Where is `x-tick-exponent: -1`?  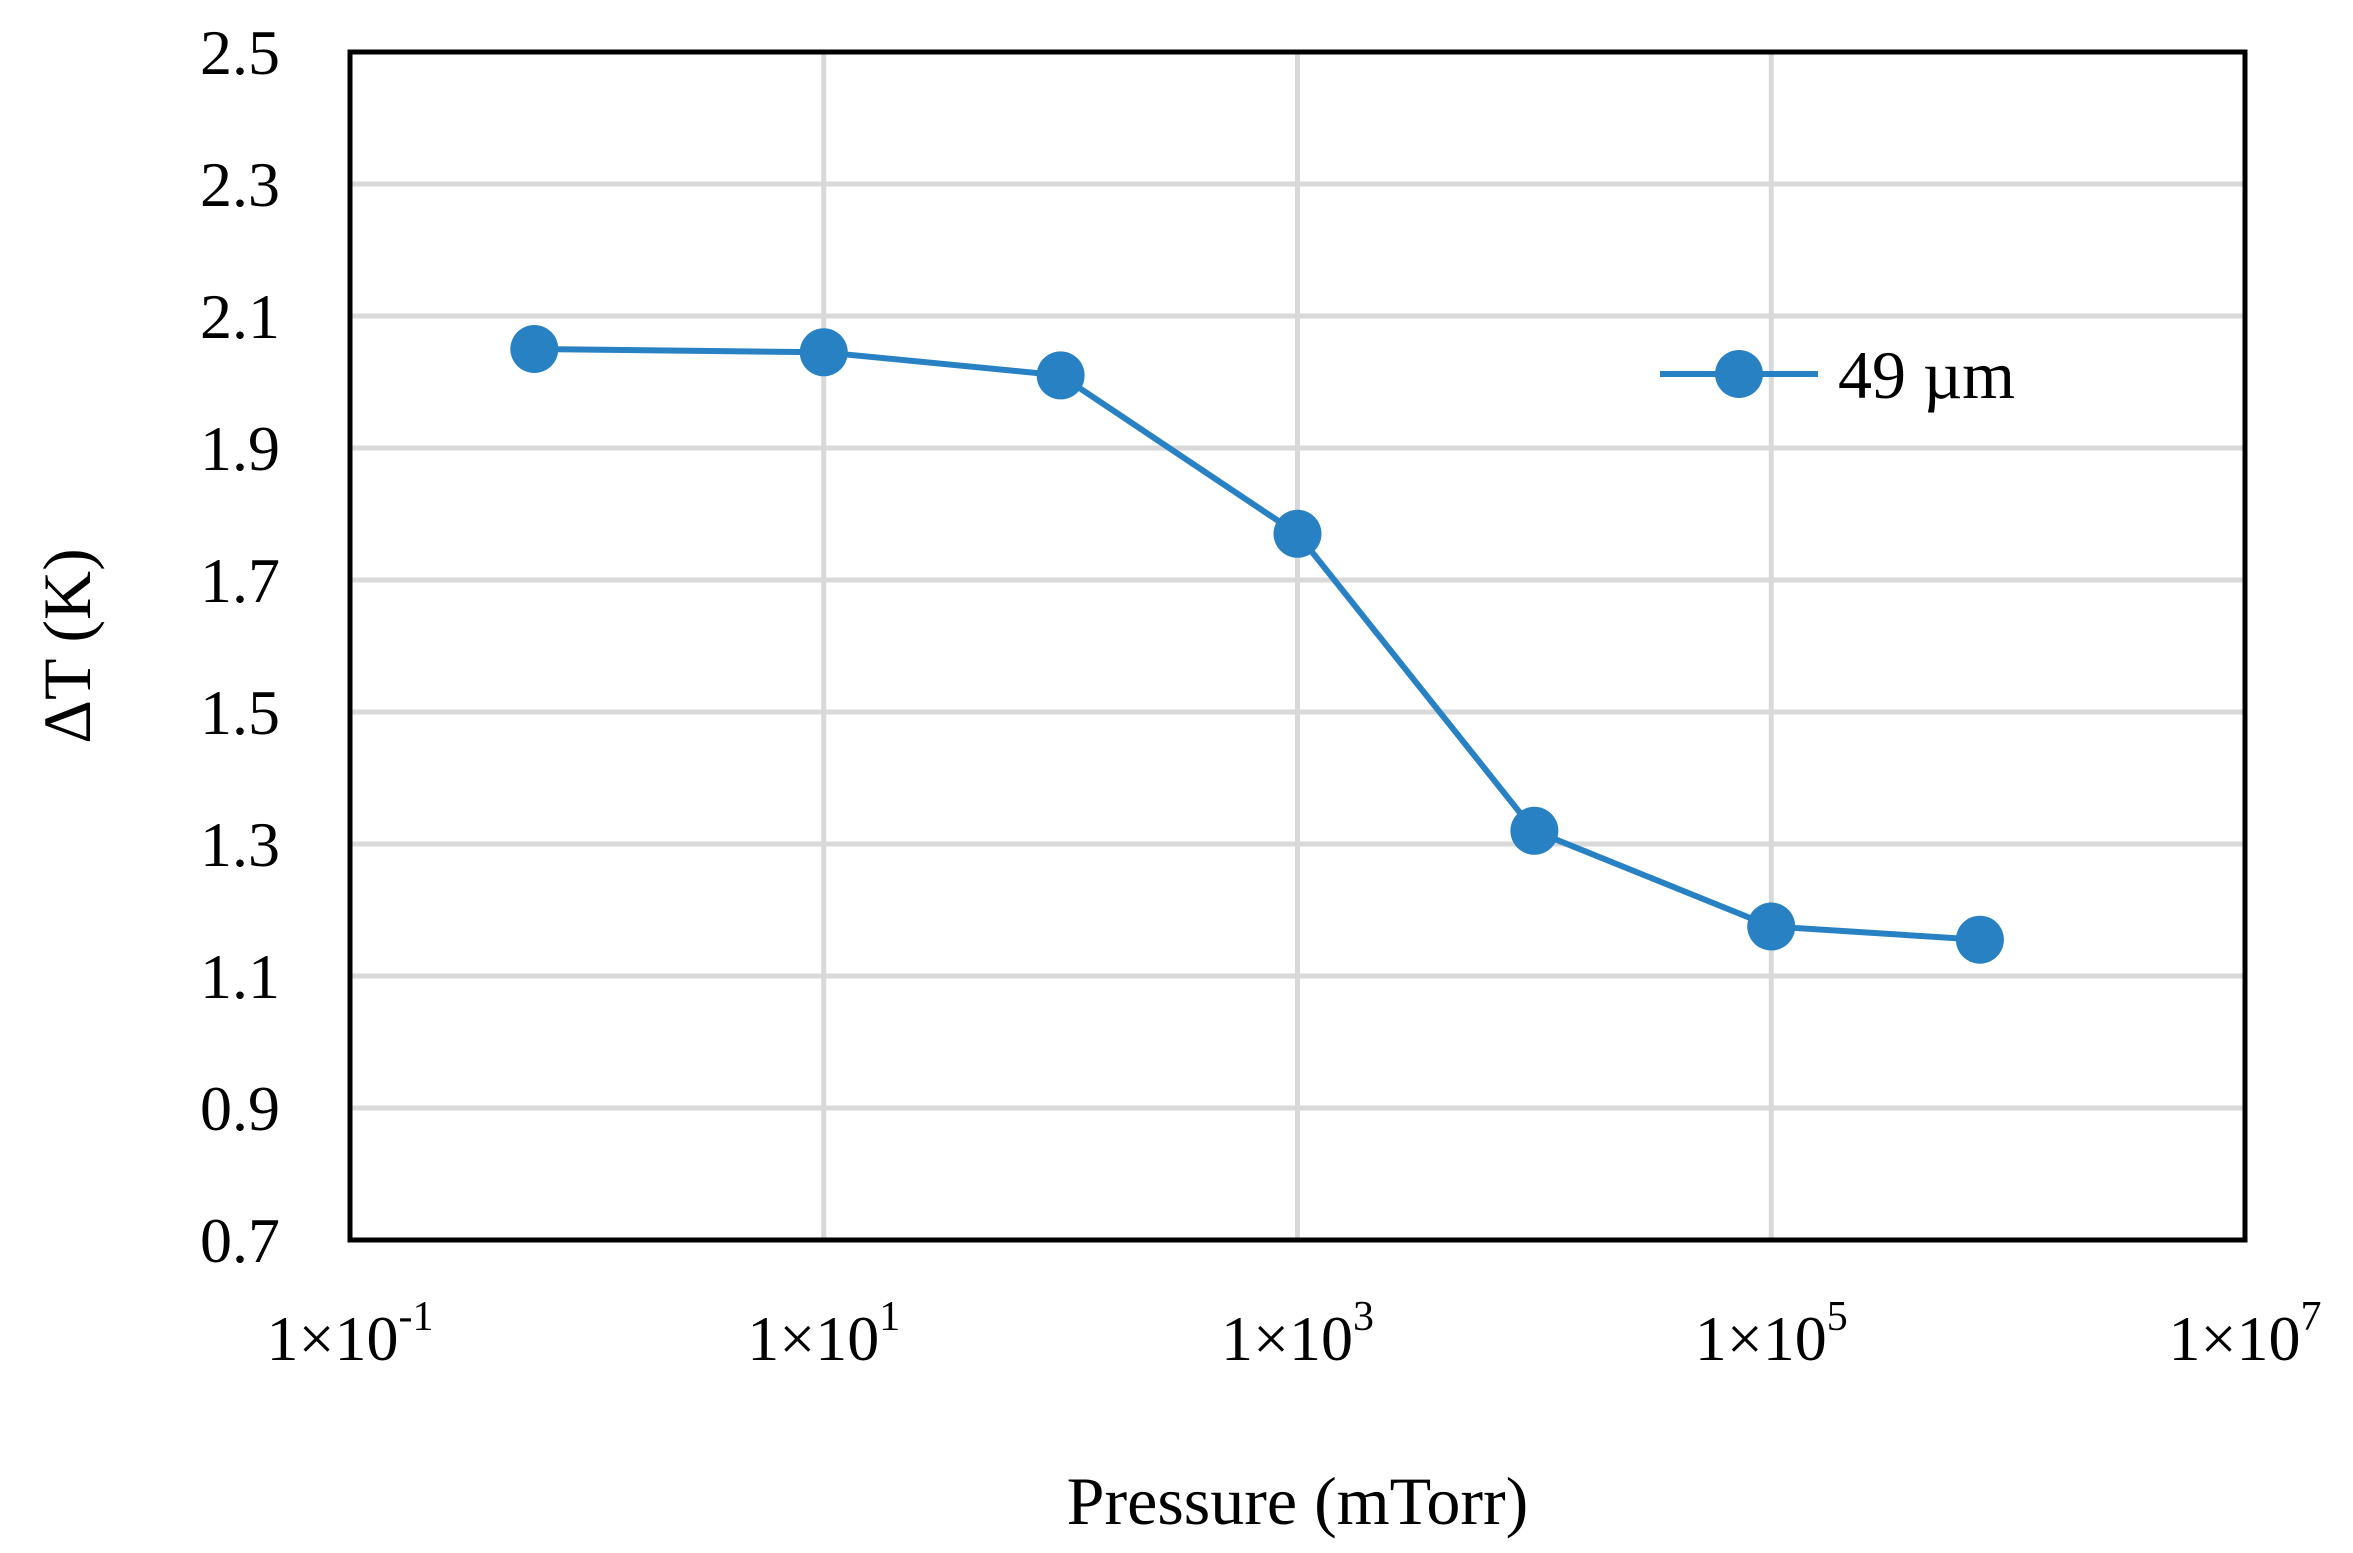 x-tick-exponent: -1 is located at coordinates (416, 1317).